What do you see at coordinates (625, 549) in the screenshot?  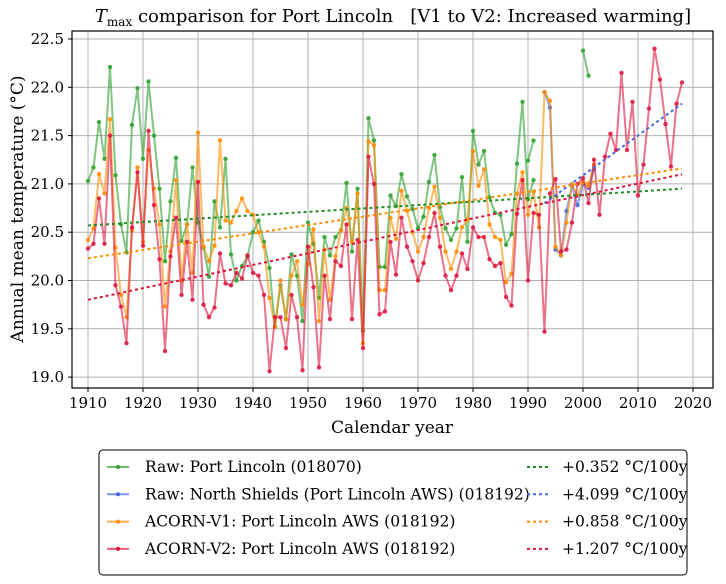 I see `legend-trend-label: +1.207 °C/100y` at bounding box center [625, 549].